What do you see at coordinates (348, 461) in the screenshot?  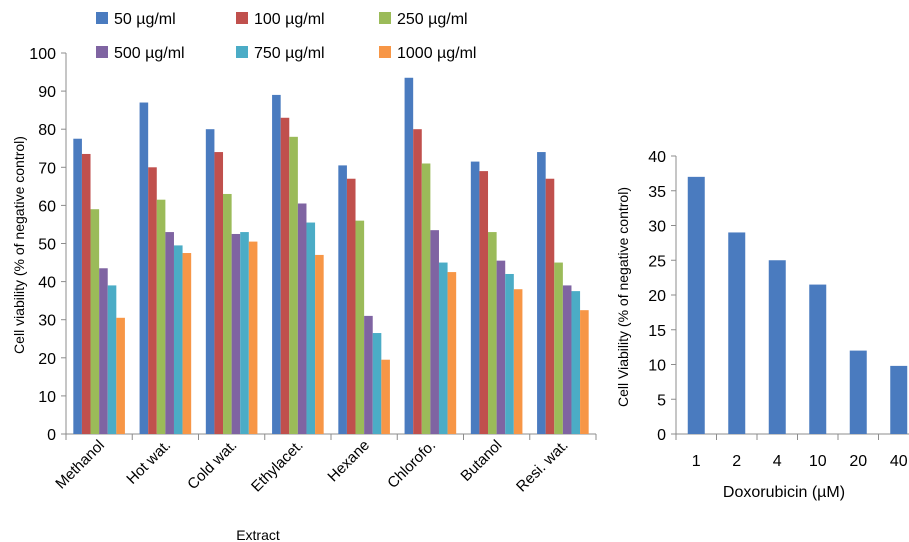 I see `left-category-label: Hexane` at bounding box center [348, 461].